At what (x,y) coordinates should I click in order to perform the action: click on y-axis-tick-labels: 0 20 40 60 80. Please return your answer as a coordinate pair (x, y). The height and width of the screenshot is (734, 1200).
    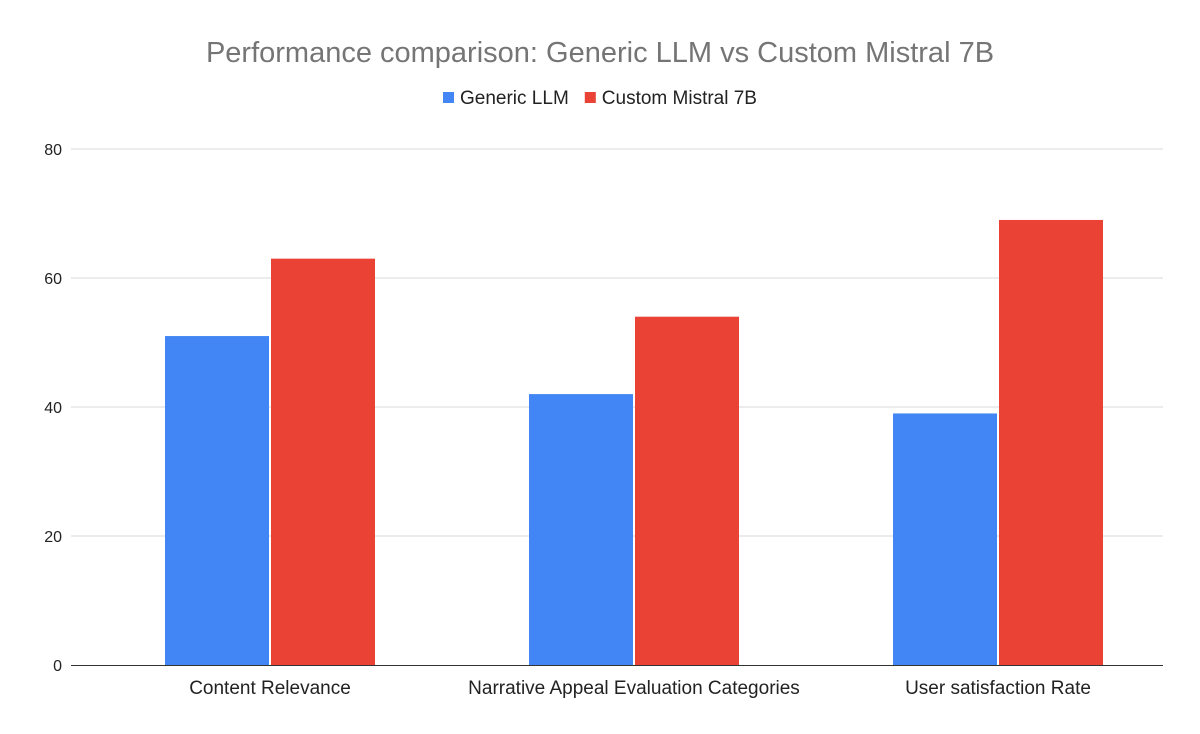
    Looking at the image, I should click on (53, 408).